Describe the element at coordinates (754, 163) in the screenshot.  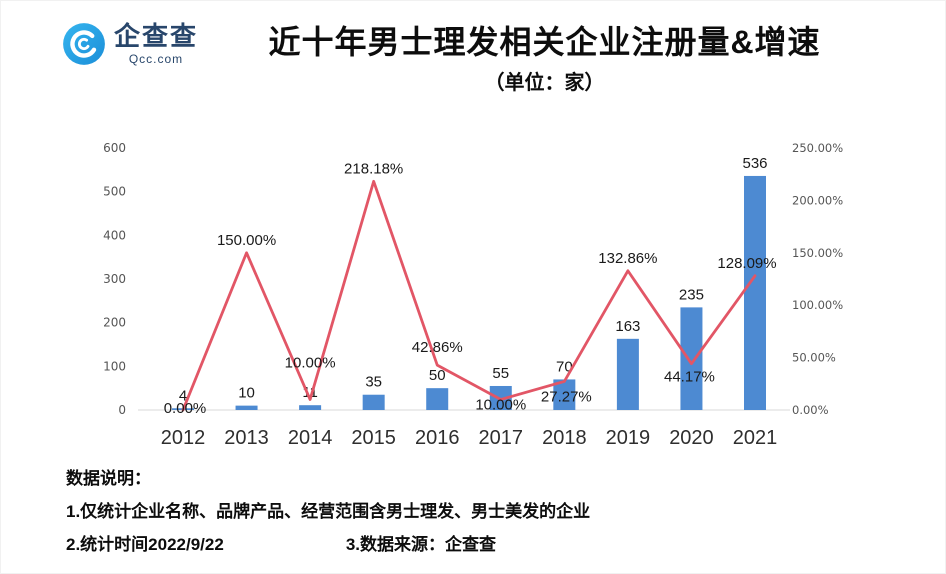
I see `svg-text: 536` at that location.